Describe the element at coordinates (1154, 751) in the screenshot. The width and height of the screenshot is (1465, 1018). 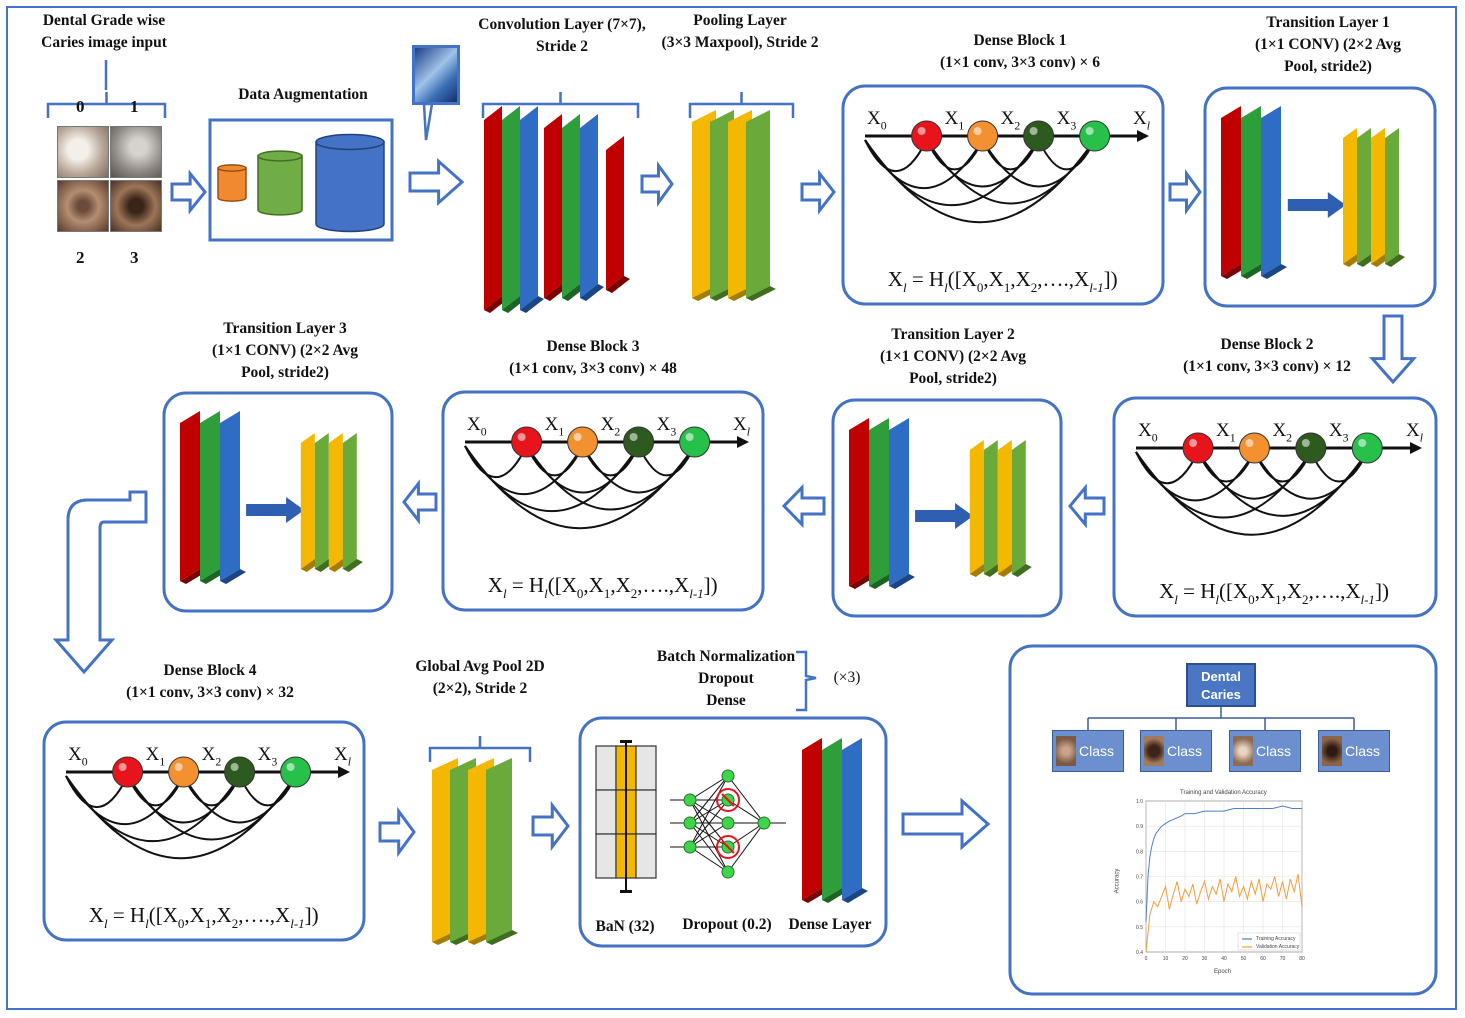
I see `class-1-image` at that location.